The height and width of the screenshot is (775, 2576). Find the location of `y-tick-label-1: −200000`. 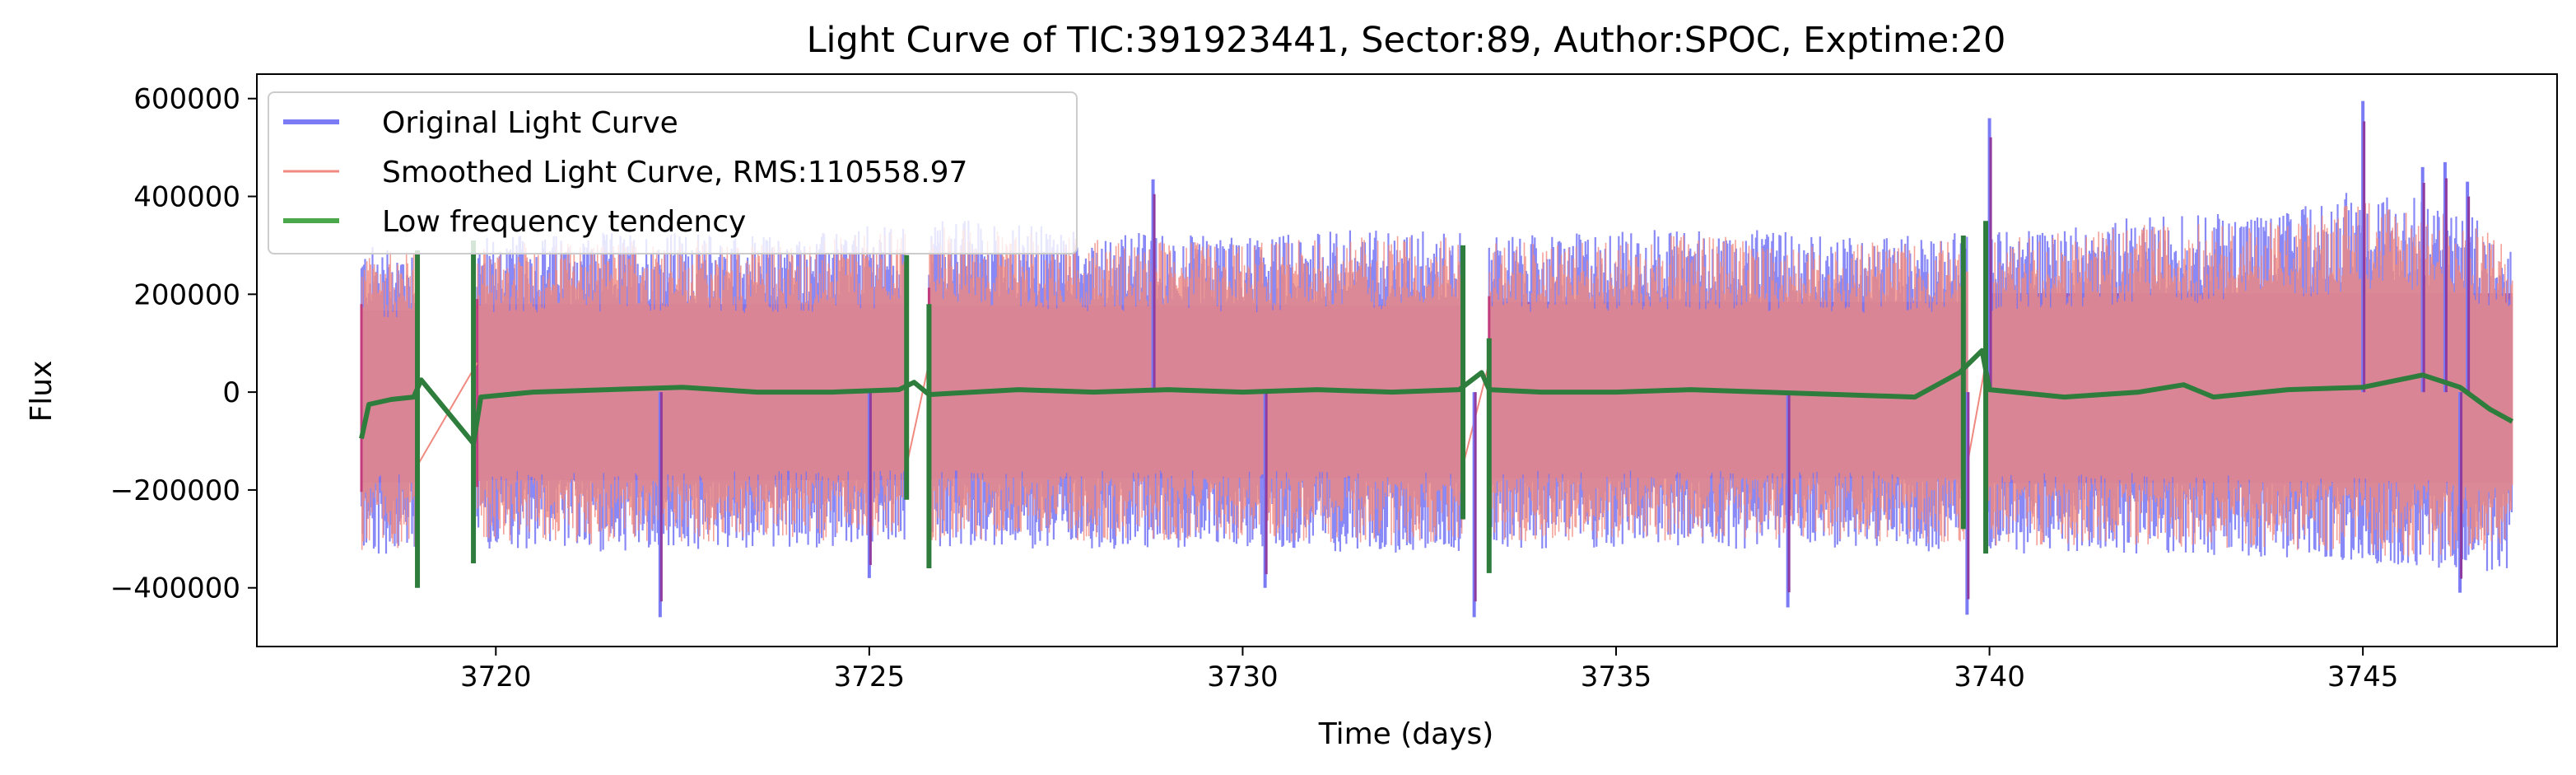

y-tick-label-1: −200000 is located at coordinates (175, 490).